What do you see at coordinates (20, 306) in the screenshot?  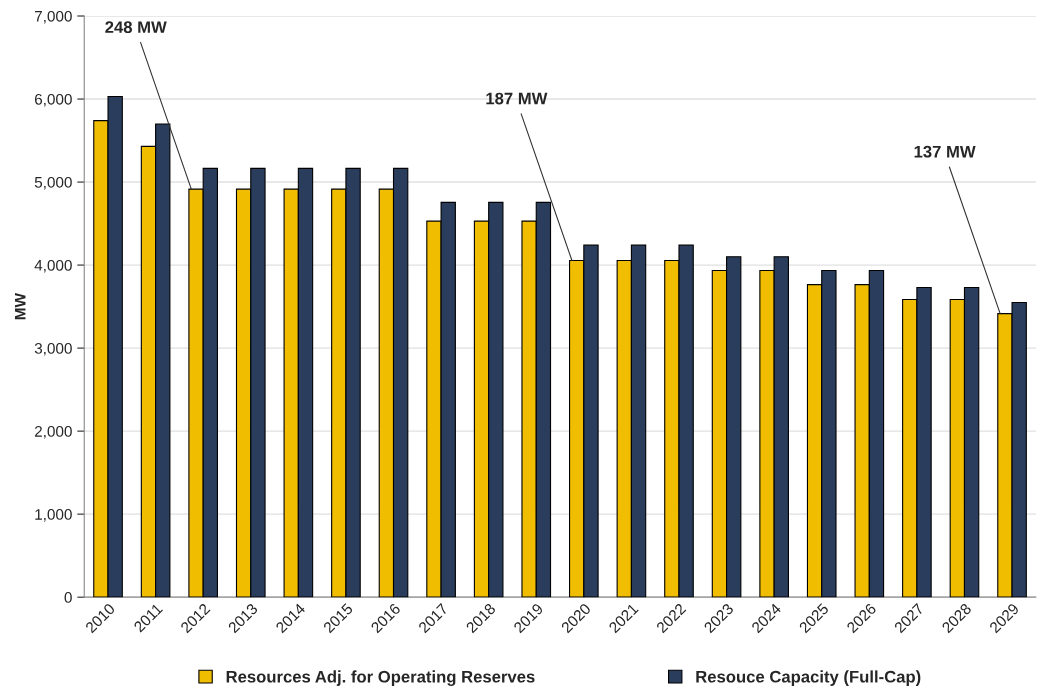 I see `y-axis-title: MW` at bounding box center [20, 306].